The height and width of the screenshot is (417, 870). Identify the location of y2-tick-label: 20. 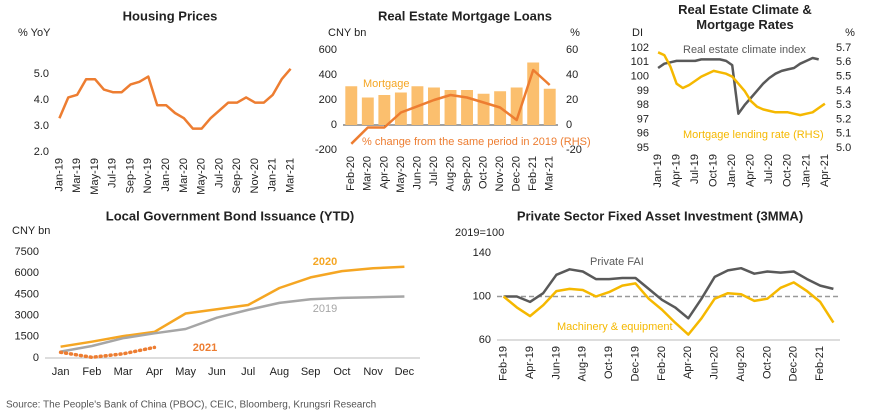
(572, 100).